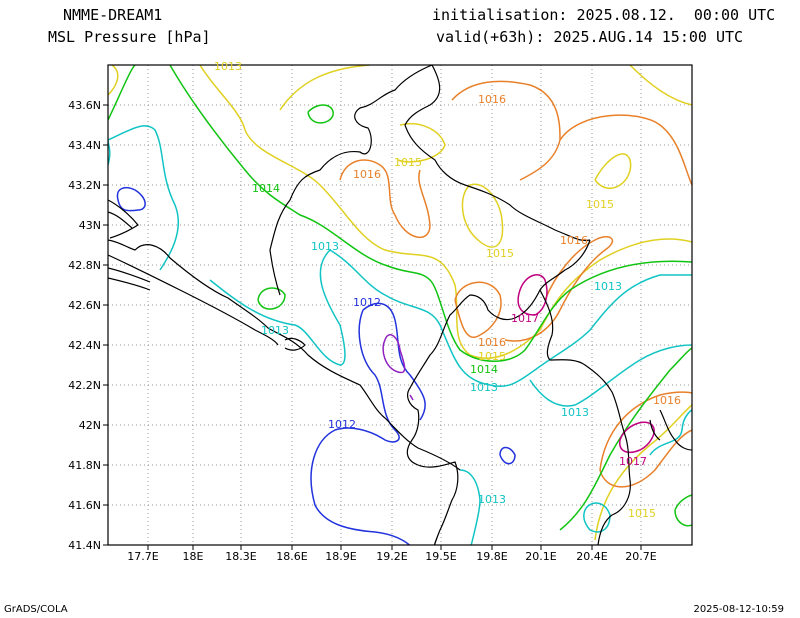 Image resolution: width=800 pixels, height=618 pixels. What do you see at coordinates (129, 37) in the screenshot?
I see `variable-title: MSL Pressure [hPa]` at bounding box center [129, 37].